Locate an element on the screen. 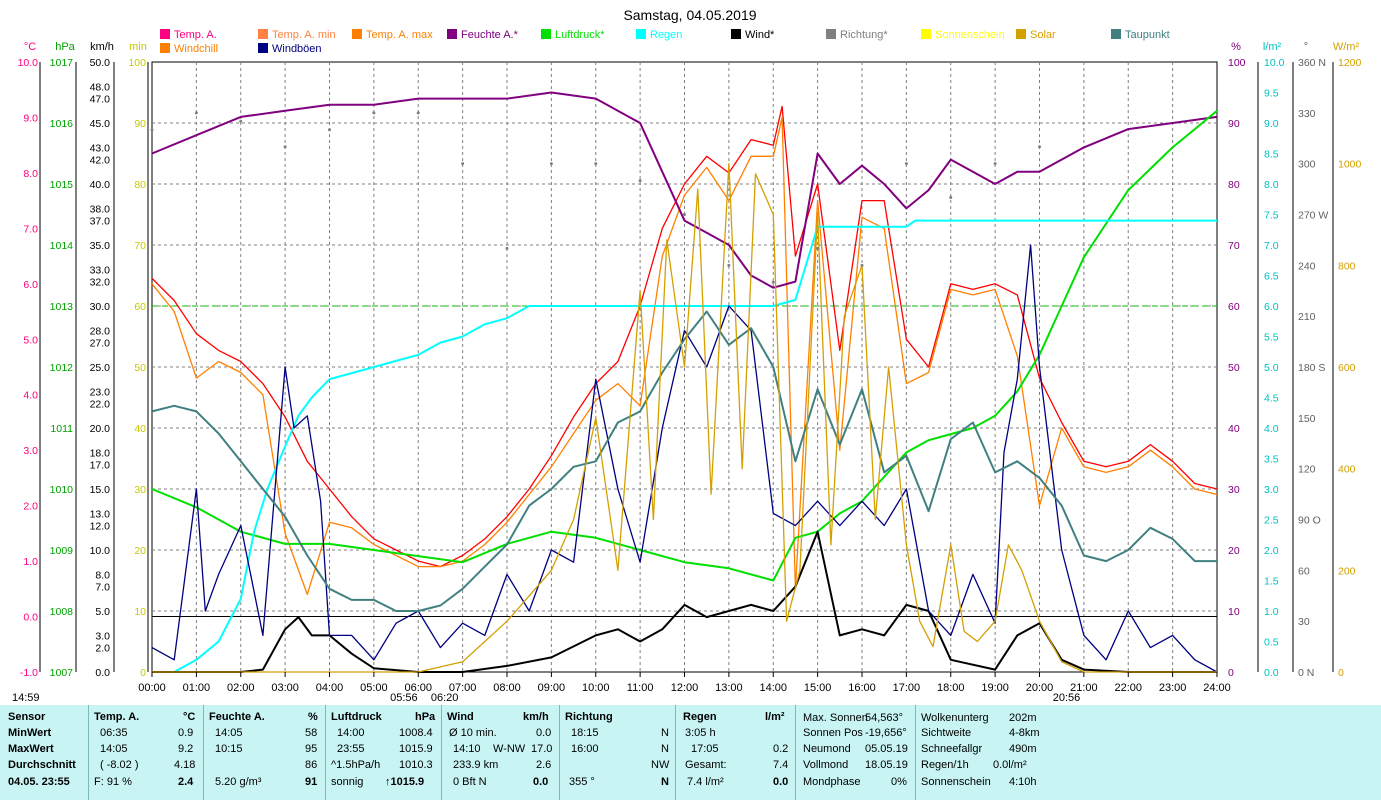 Image resolution: width=1381 pixels, height=800 pixels. dir-foot-val: N is located at coordinates (665, 782).